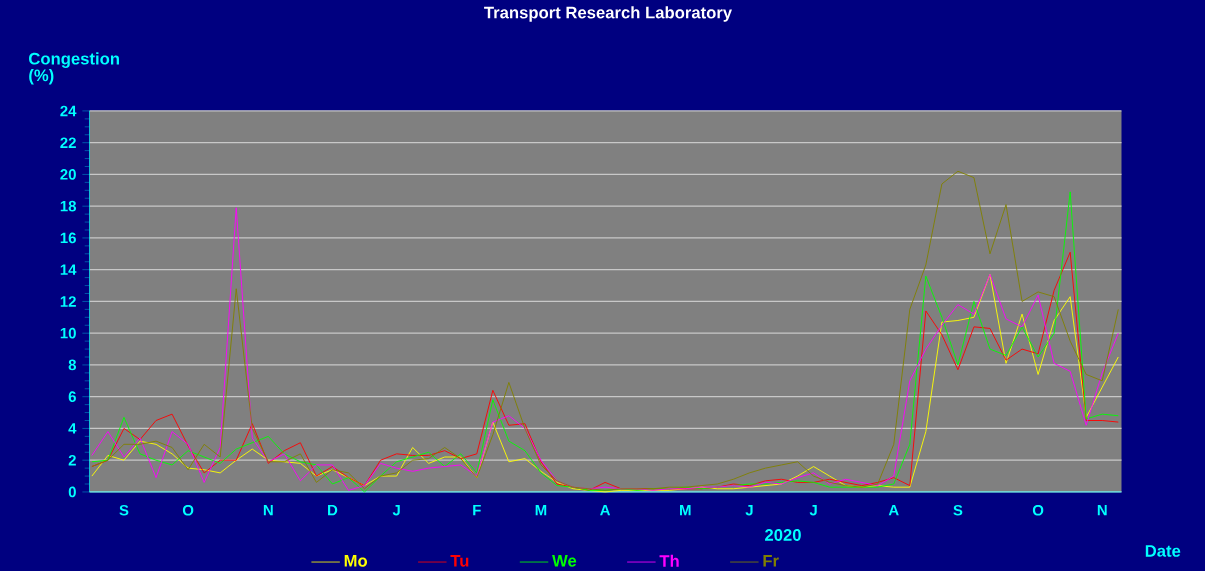  I want to click on y-tick-label: 22, so click(68, 142).